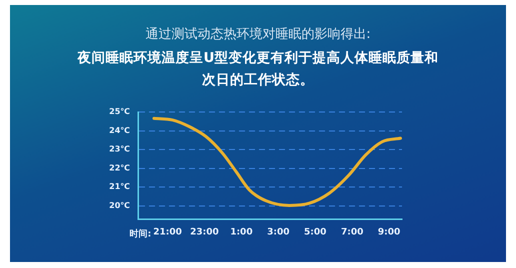 This screenshot has width=516, height=268. I want to click on x-tick-label: 3:00, so click(278, 233).